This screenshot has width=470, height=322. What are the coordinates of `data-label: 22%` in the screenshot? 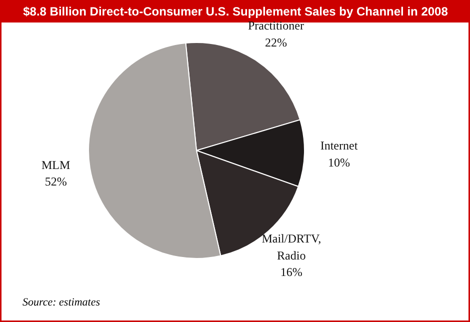 It's located at (275, 42).